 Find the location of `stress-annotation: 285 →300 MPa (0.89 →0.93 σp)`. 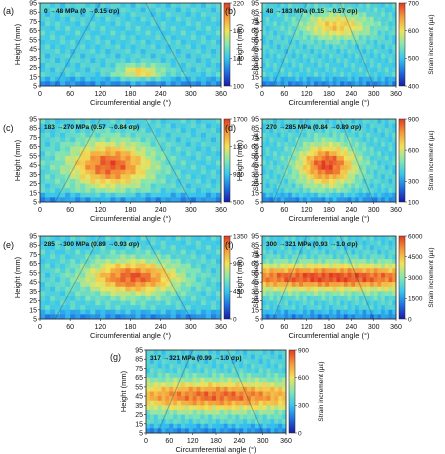

stress-annotation: 285 →300 MPa (0.89 →0.93 σp) is located at coordinates (91, 244).